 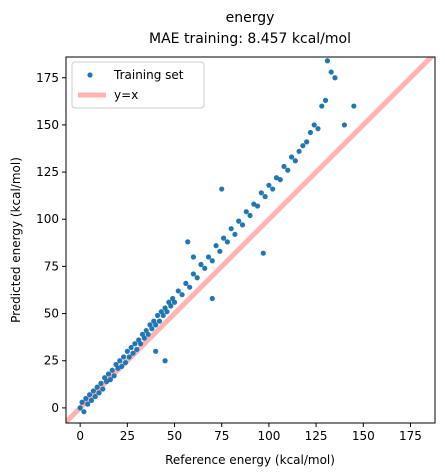 I want to click on y-tick-label: 50, so click(x=51, y=314).